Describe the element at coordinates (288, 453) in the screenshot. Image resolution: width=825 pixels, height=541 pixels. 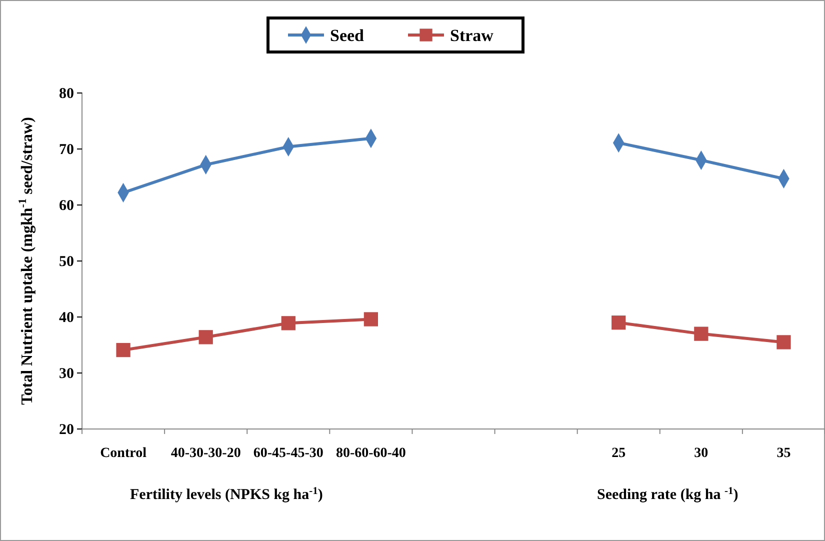
I see `x-tick-label: 60-45-45-30` at that location.